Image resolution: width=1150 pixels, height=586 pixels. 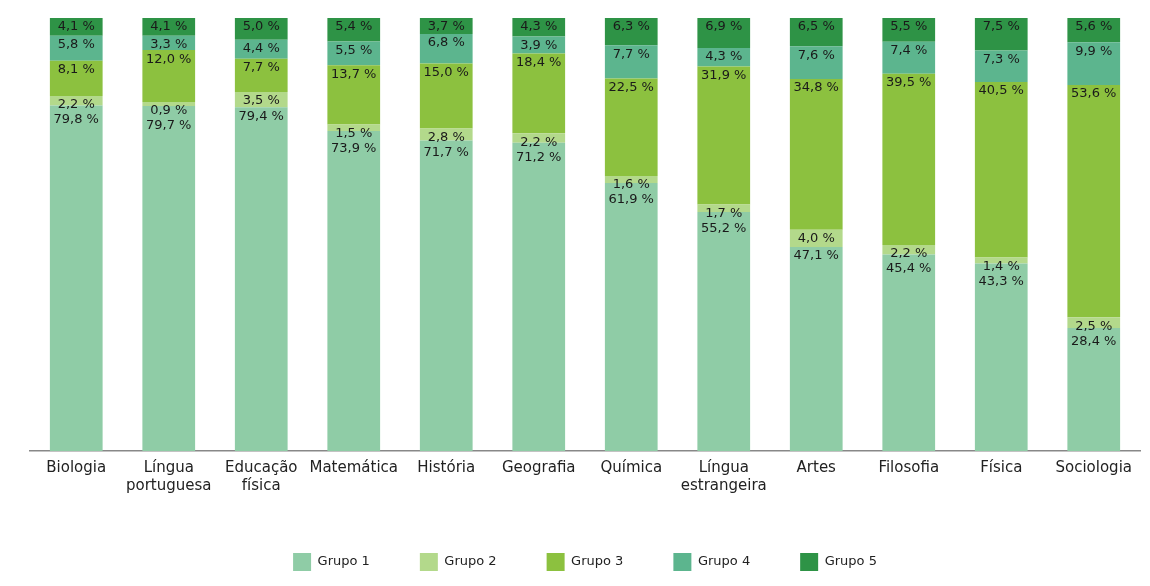 I want to click on data-label: 13,7 %, so click(x=354, y=73).